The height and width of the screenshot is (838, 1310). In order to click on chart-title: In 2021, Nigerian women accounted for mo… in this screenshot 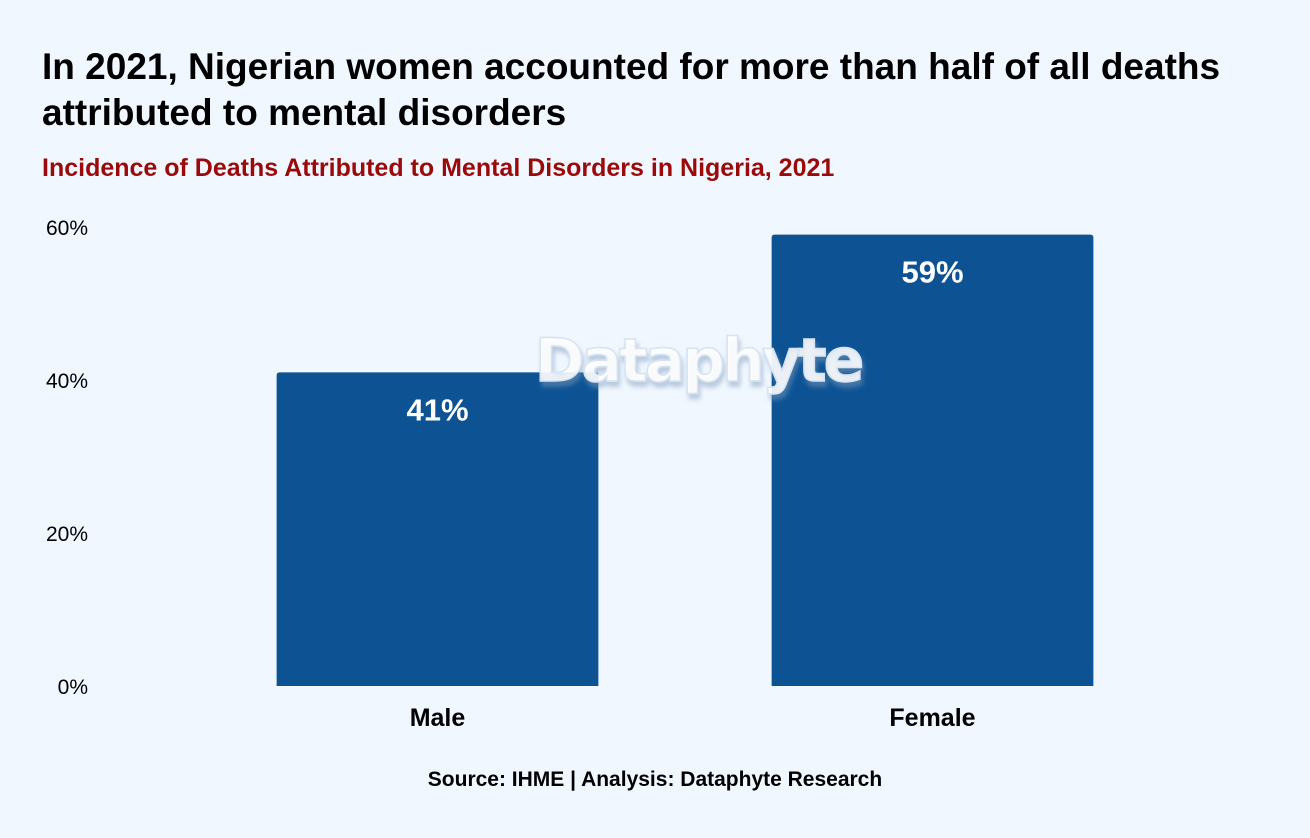, I will do `click(631, 89)`.